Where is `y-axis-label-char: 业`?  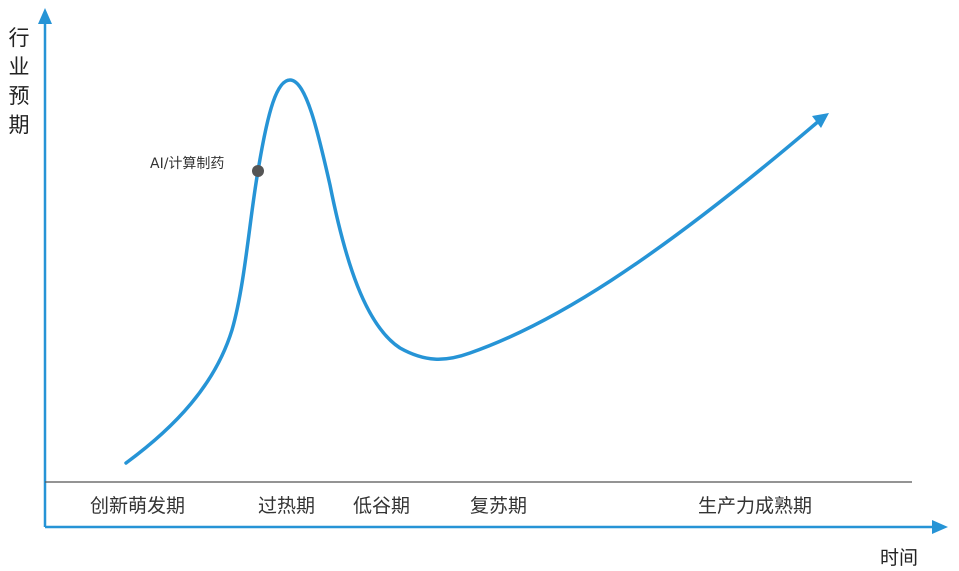 y-axis-label-char: 业 is located at coordinates (19, 67).